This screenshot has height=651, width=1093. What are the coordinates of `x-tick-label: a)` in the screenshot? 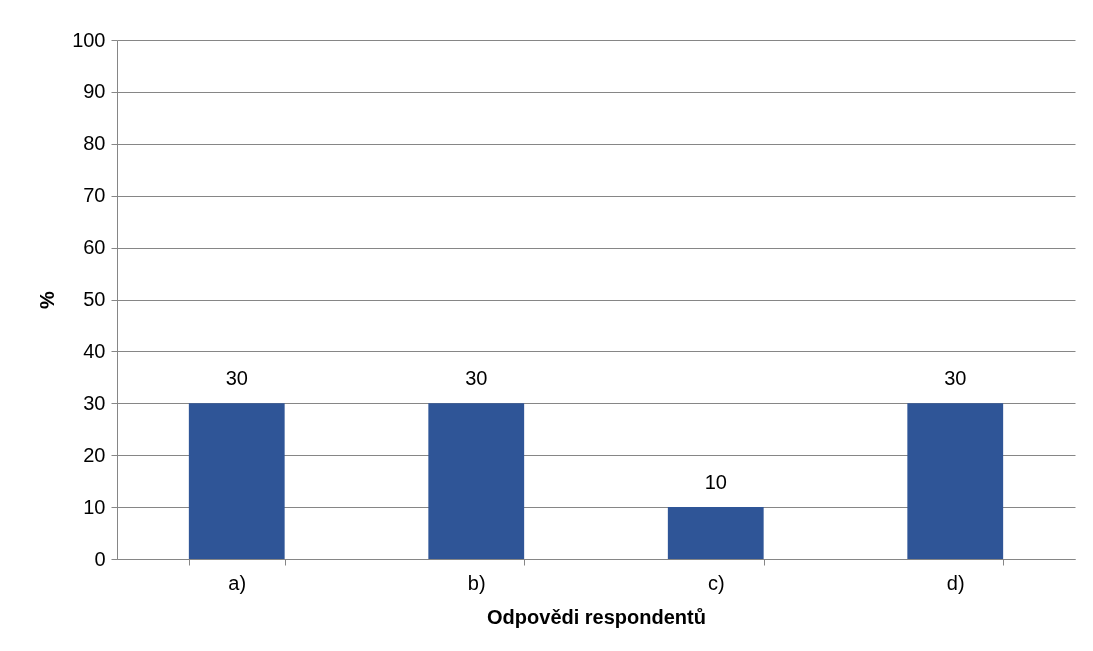 It's located at (237, 582).